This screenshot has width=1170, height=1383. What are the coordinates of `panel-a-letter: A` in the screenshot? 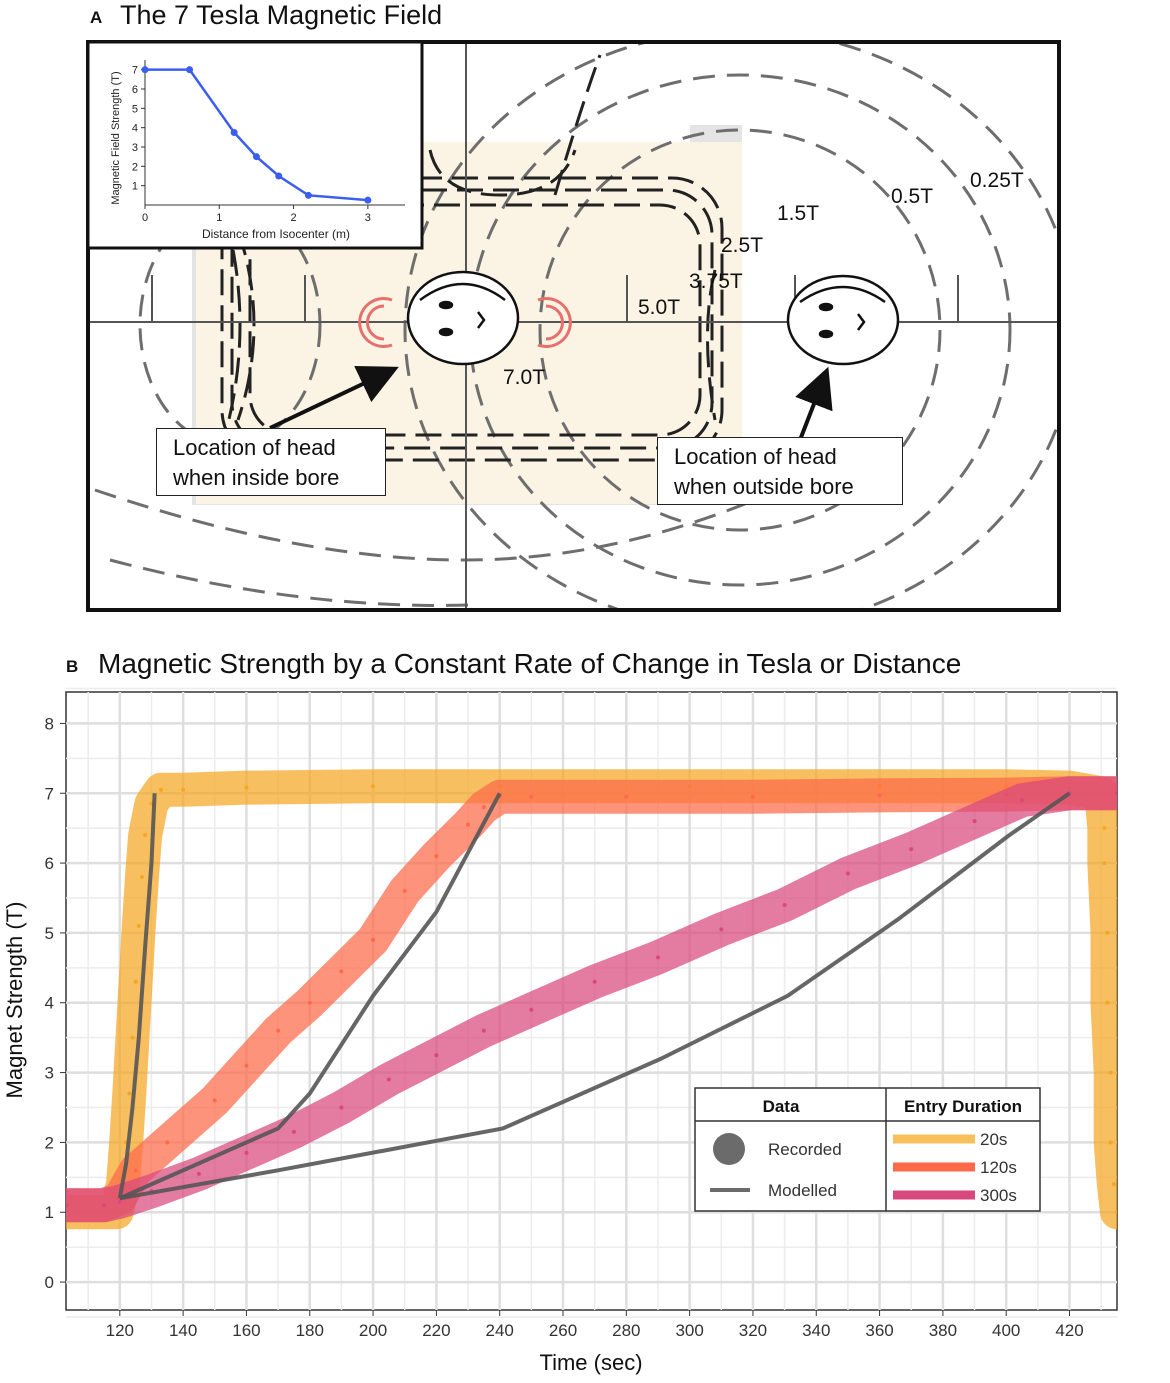 It's located at (96, 17).